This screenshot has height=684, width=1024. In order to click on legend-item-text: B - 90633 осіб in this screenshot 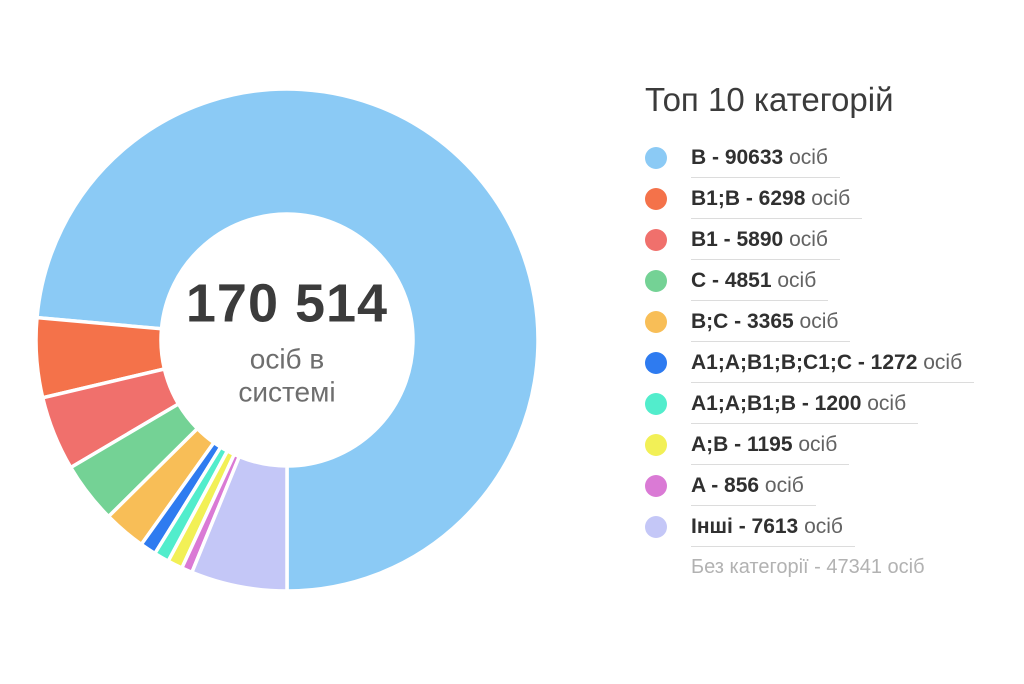, I will do `click(765, 162)`.